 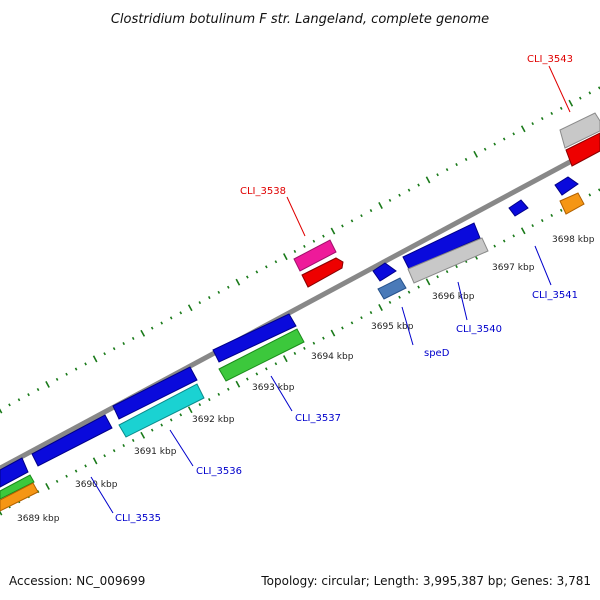 I want to click on kbp-label: 3697 kbp, so click(x=513, y=268).